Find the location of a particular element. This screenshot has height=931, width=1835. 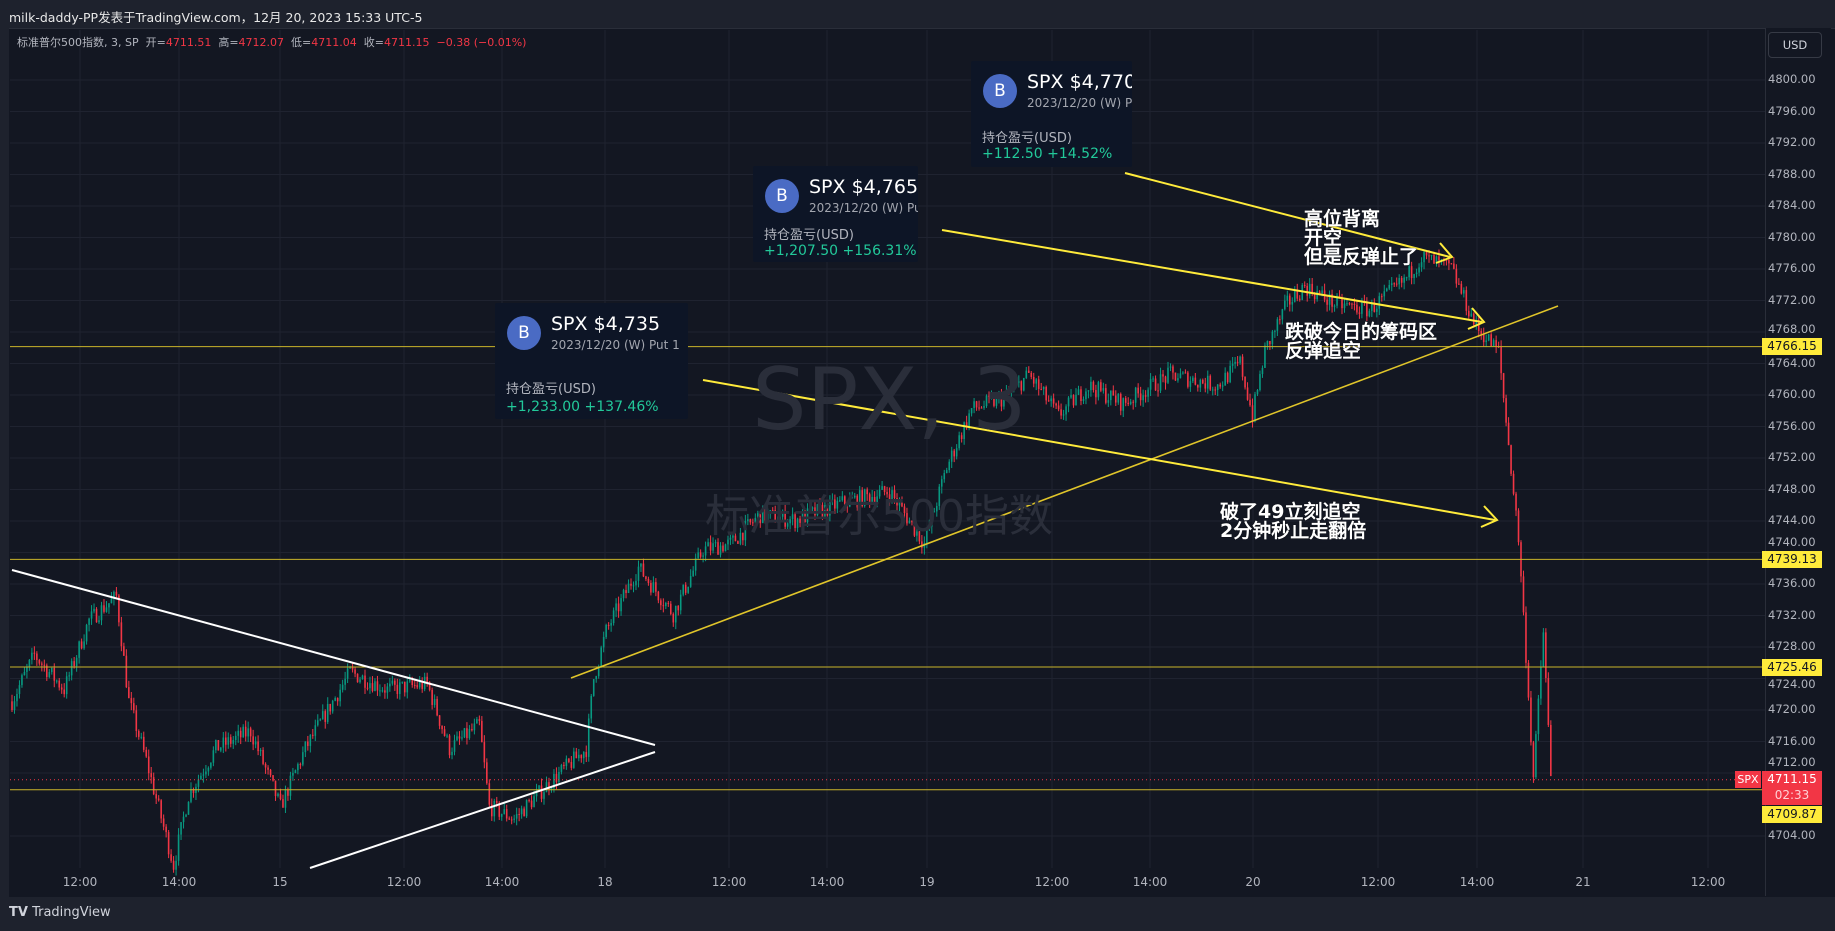

tradingview-logo: 𝗧𝗩 TradingView is located at coordinates (60, 912).